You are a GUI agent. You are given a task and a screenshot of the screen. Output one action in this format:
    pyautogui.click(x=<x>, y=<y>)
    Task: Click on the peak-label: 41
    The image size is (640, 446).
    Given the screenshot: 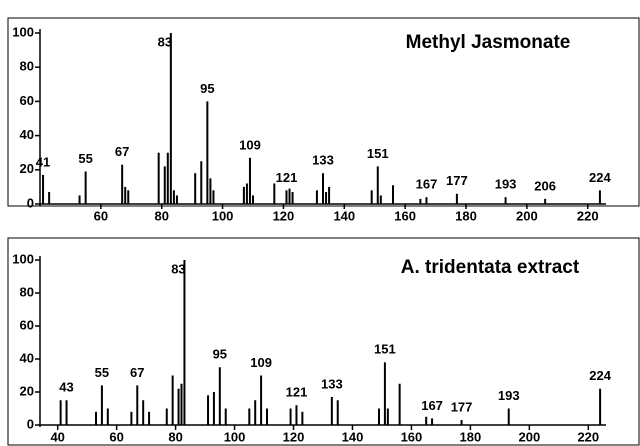 What is the action you would take?
    pyautogui.click(x=43, y=161)
    